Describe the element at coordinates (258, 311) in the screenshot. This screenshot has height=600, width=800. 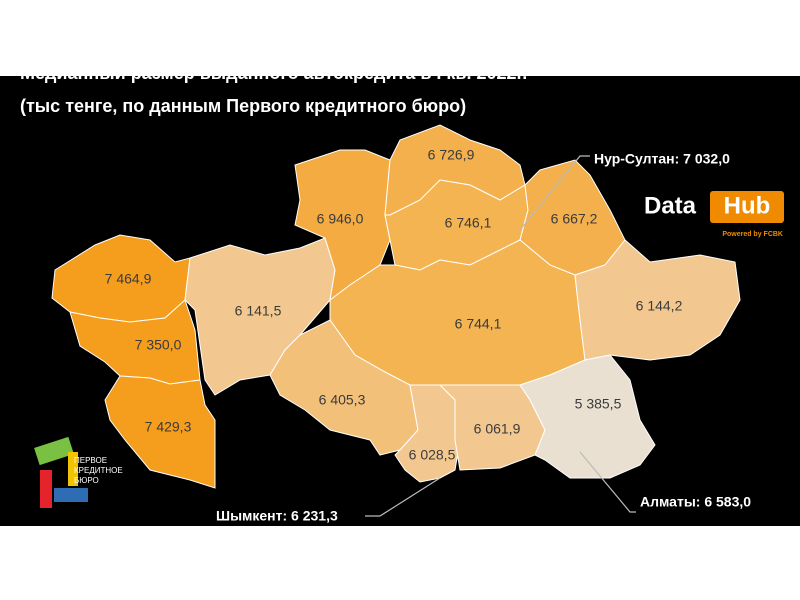
I see `region-value: 6 141,5` at that location.